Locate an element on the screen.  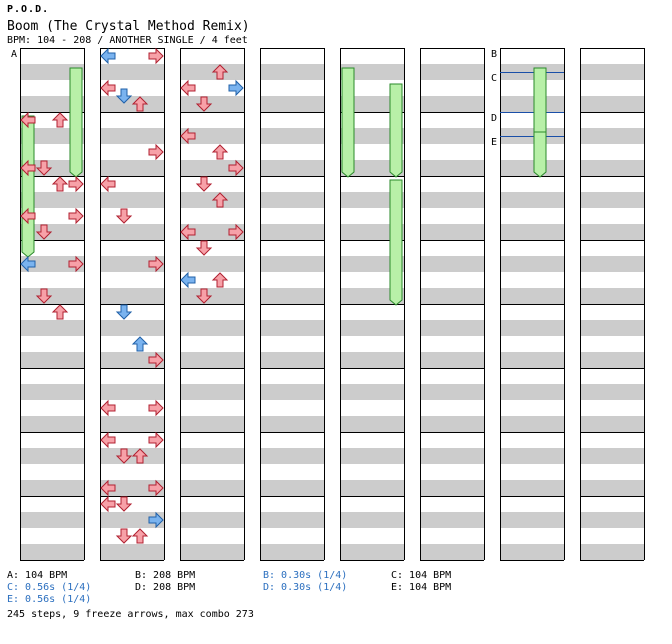
chart-column is located at coordinates (212, 304).